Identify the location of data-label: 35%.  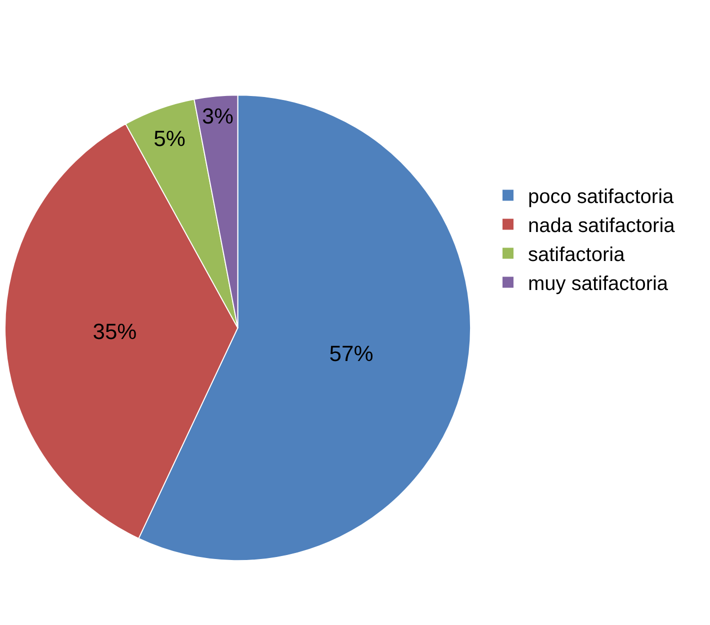
(114, 331).